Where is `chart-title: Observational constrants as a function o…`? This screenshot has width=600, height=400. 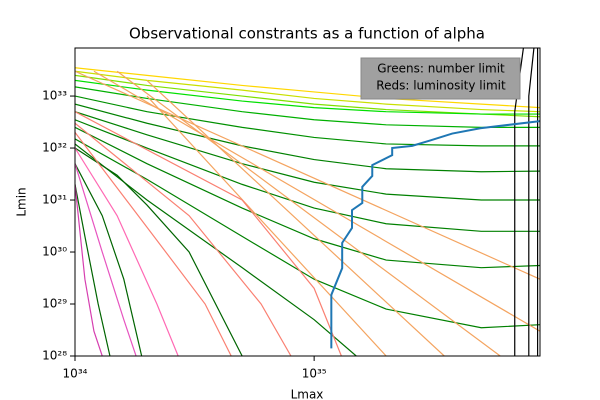 chart-title: Observational constrants as a function o… is located at coordinates (307, 34).